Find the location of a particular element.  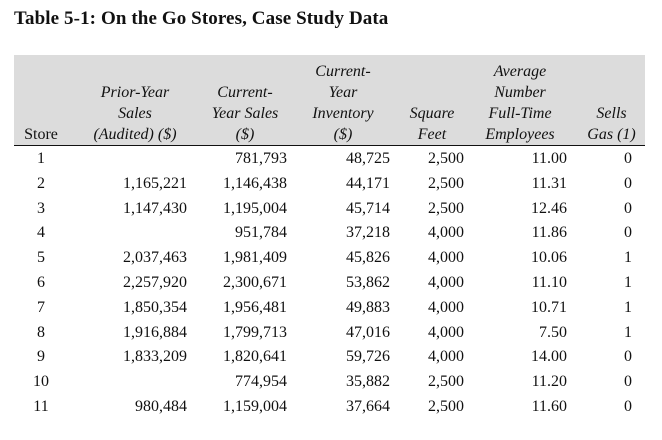

cell-cur: 774,954 is located at coordinates (261, 382).